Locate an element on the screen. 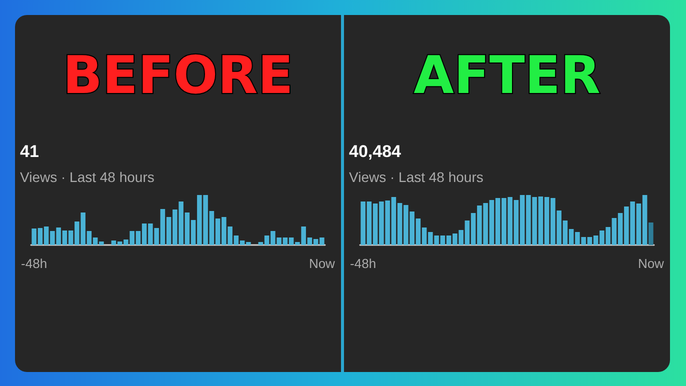 The height and width of the screenshot is (386, 686). text: 40,484 is located at coordinates (375, 151).